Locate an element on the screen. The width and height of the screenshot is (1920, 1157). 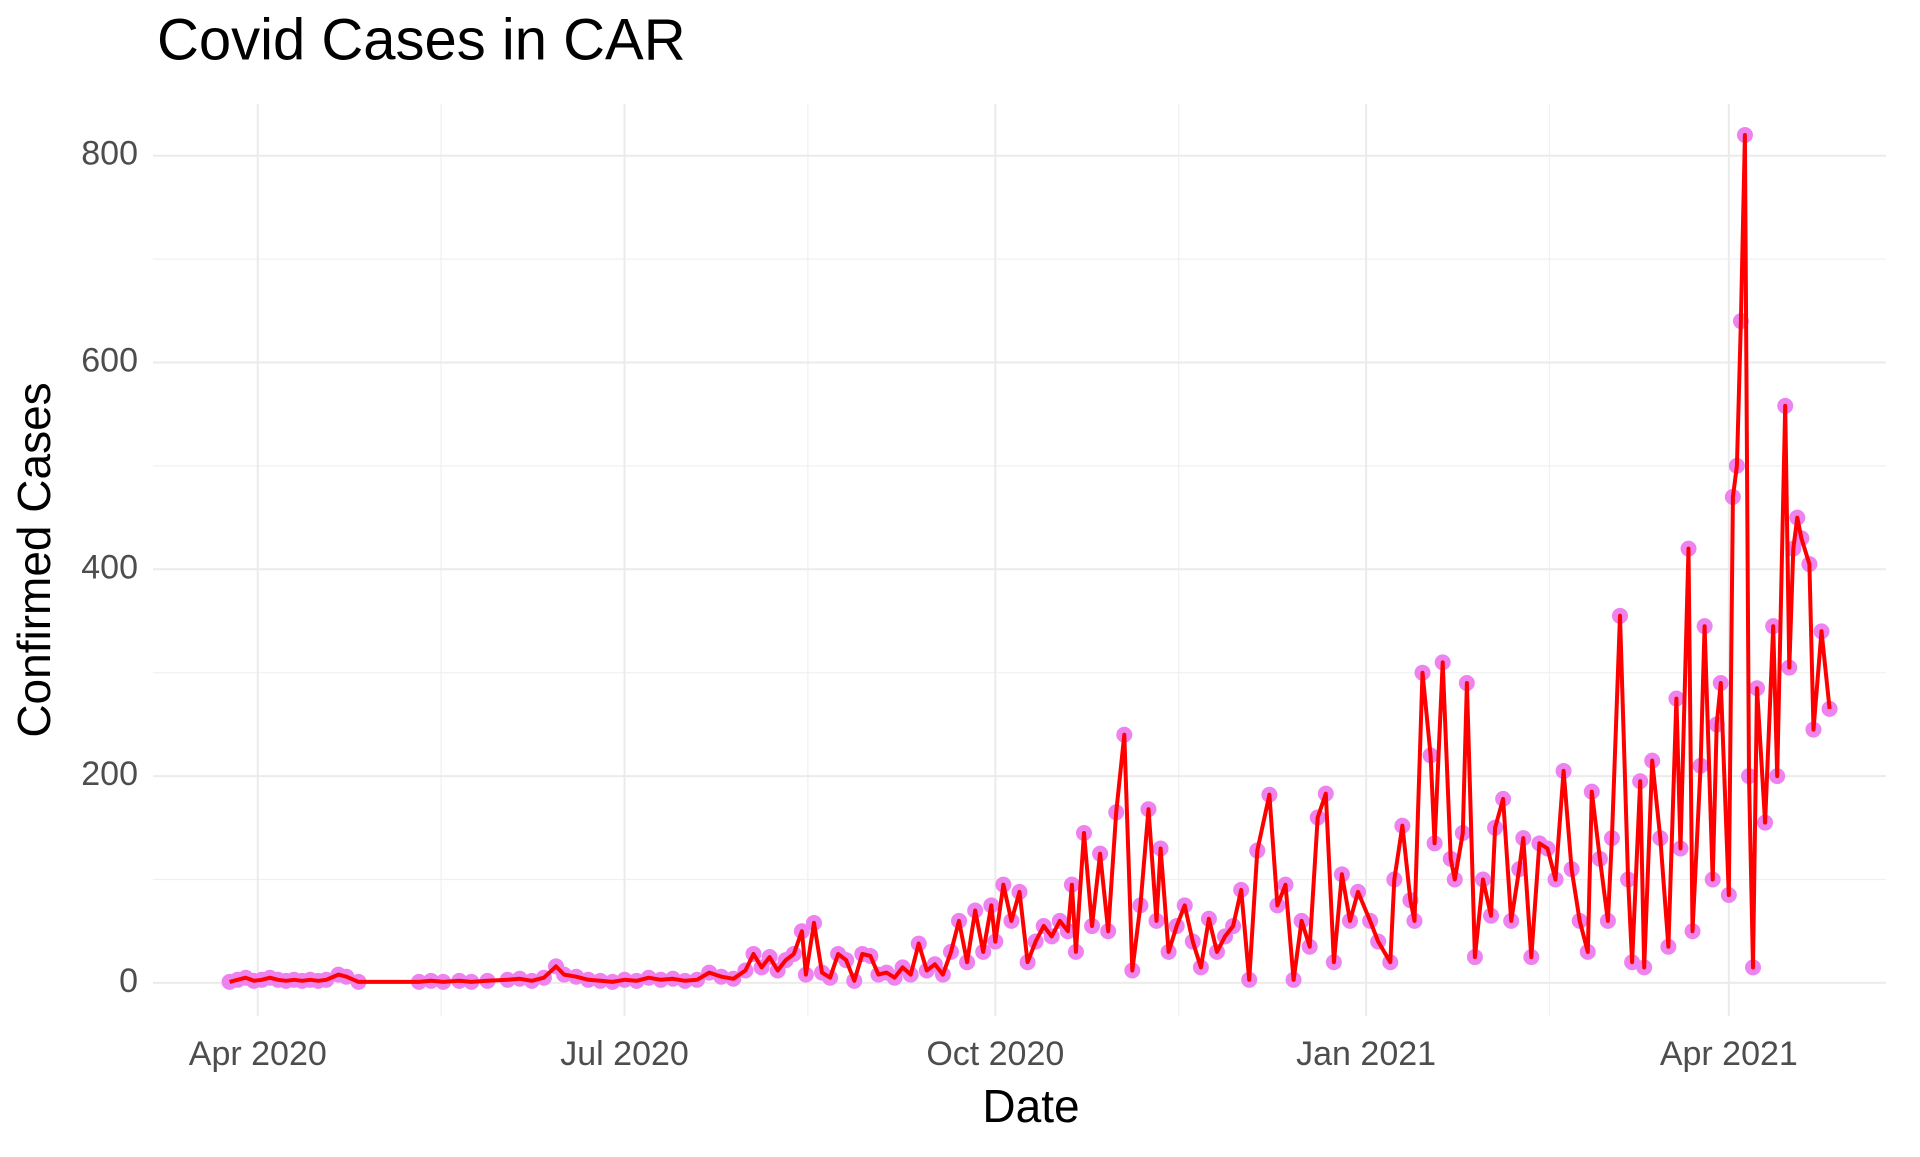
x-tick-label: Apr 2021 is located at coordinates (1729, 1054).